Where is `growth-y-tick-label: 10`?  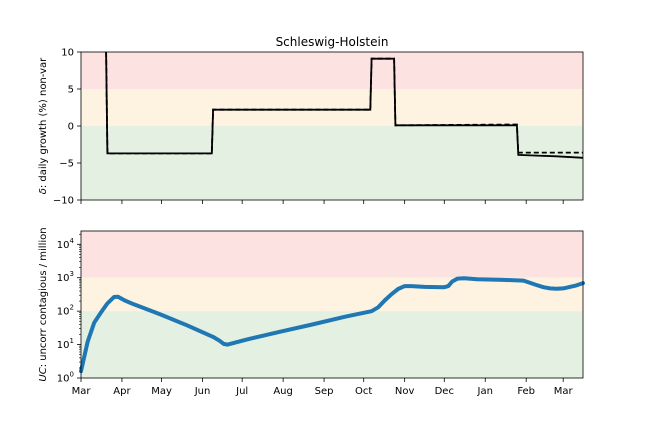
growth-y-tick-label: 10 is located at coordinates (67, 53).